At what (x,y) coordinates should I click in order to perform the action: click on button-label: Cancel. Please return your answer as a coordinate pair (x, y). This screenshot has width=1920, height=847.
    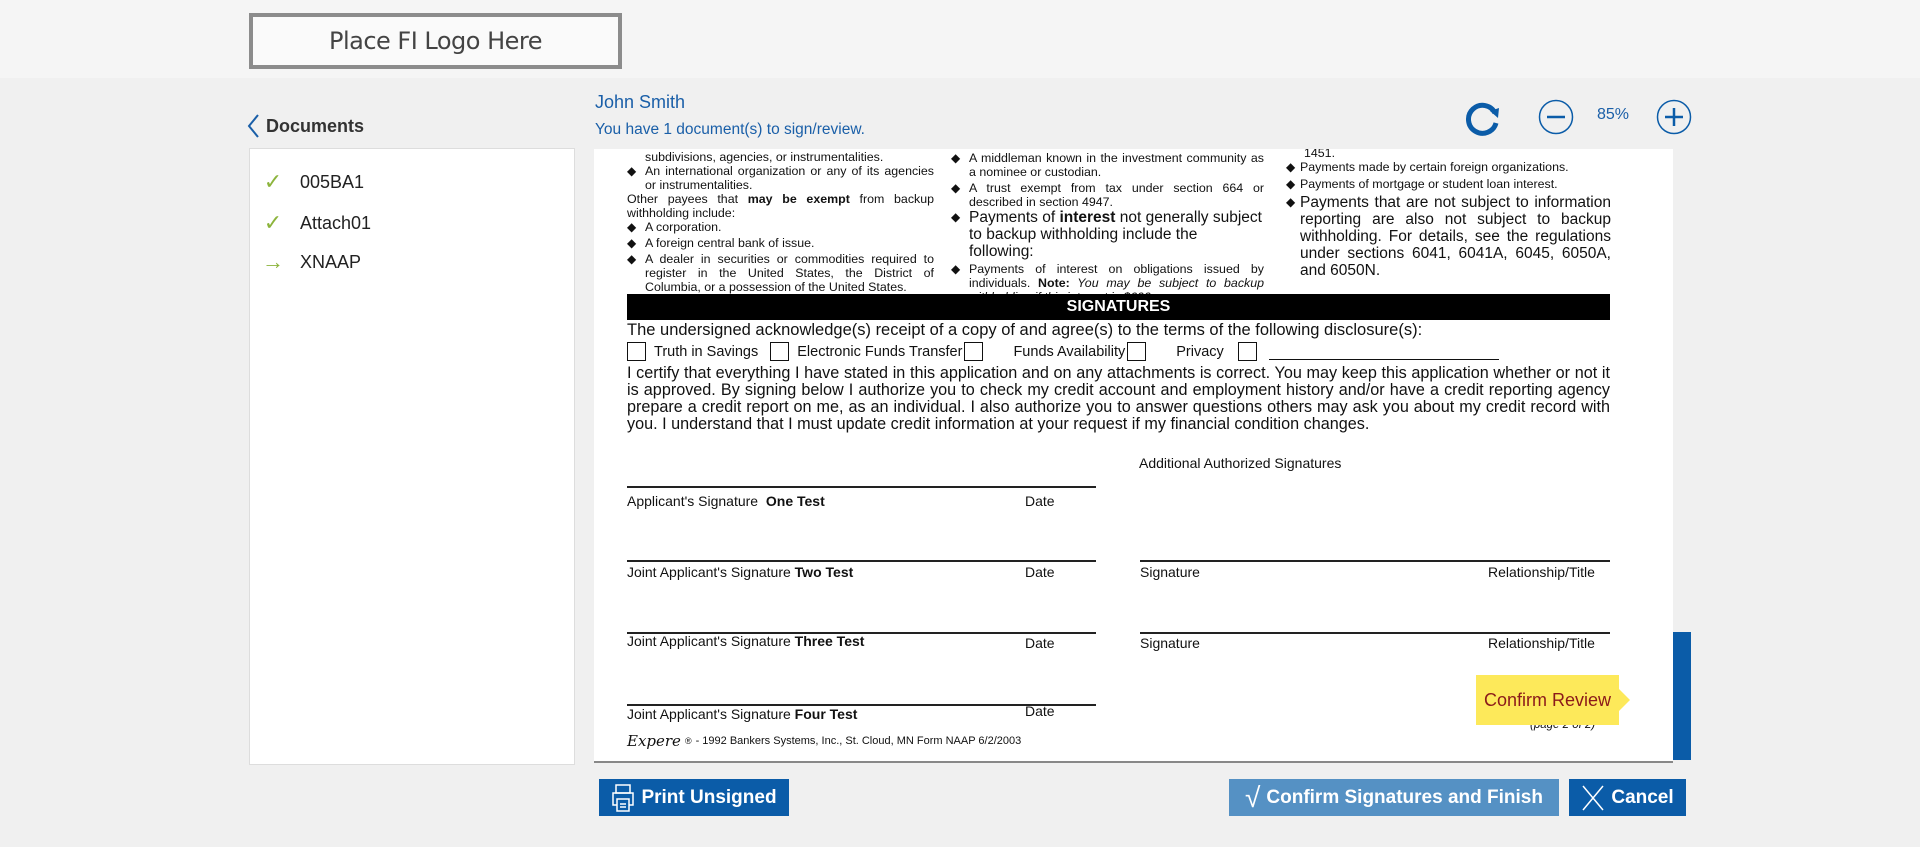
    Looking at the image, I should click on (1642, 797).